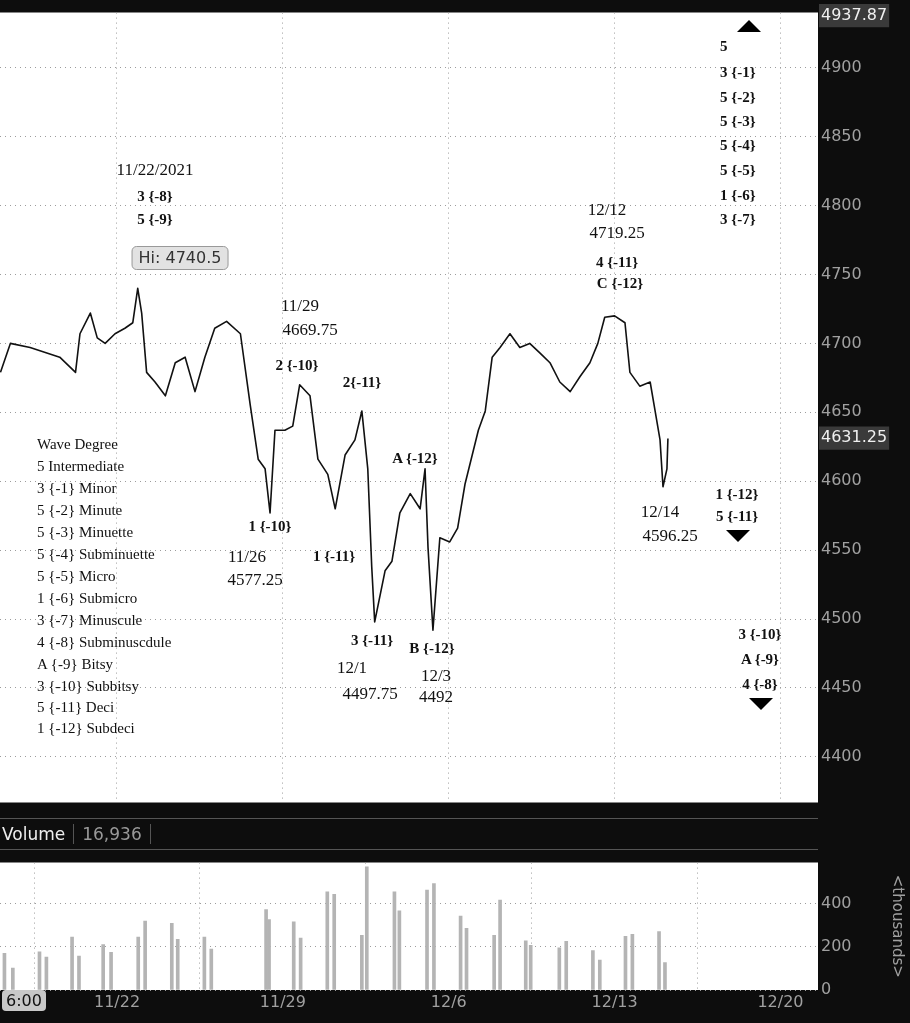 The width and height of the screenshot is (910, 1023). What do you see at coordinates (300, 305) in the screenshot?
I see `annotation: 11/29` at bounding box center [300, 305].